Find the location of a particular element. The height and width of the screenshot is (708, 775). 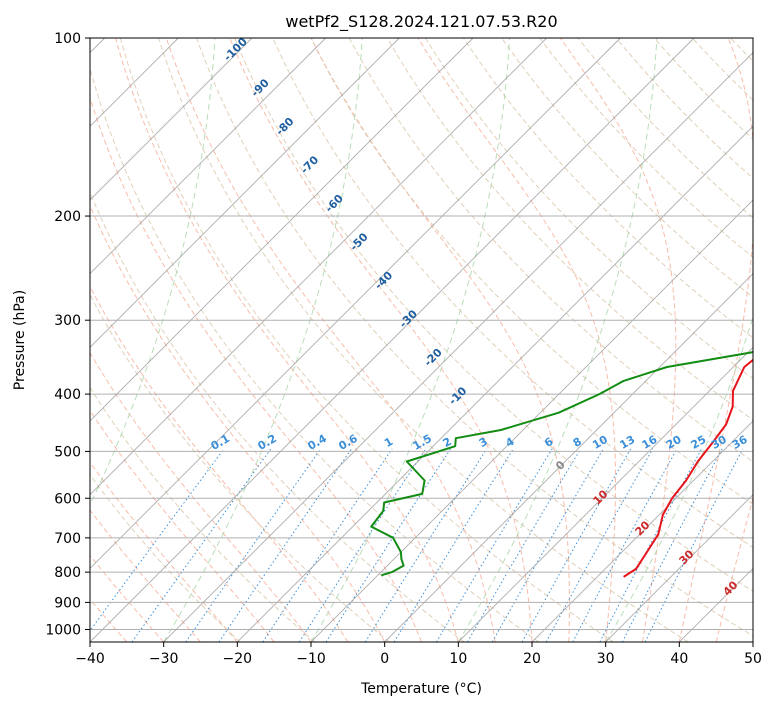

y-tick-label: 200 is located at coordinates (67, 217).